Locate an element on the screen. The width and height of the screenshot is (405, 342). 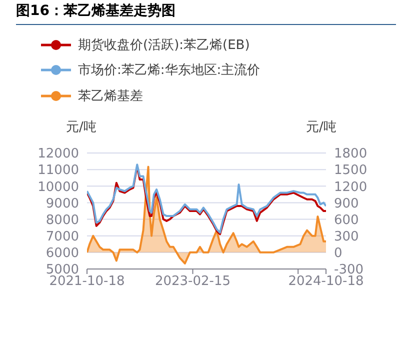
legend-label: 苯乙烯基差 is located at coordinates (110, 96).